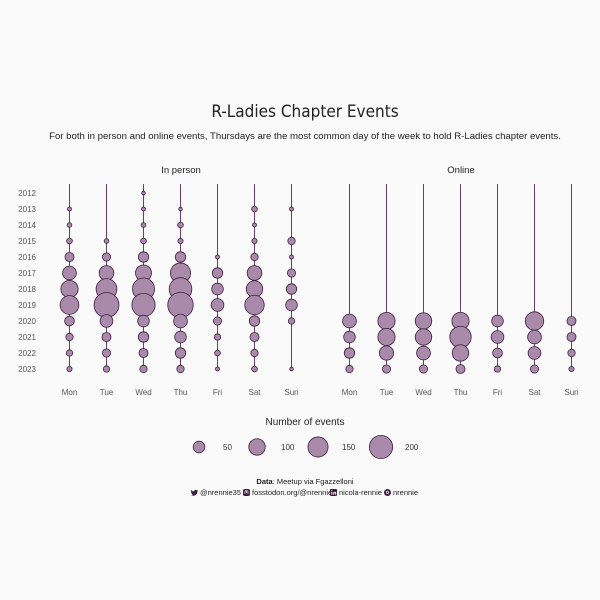  Describe the element at coordinates (27, 305) in the screenshot. I see `y-tick-label: 2019` at that location.